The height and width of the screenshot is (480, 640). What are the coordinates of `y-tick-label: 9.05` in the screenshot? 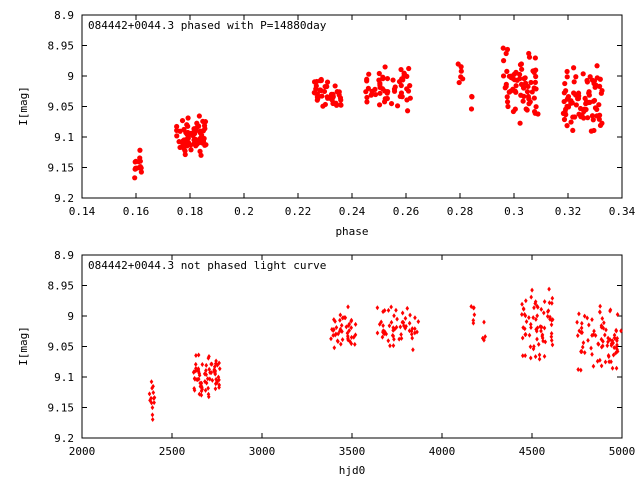 It's located at (61, 347).